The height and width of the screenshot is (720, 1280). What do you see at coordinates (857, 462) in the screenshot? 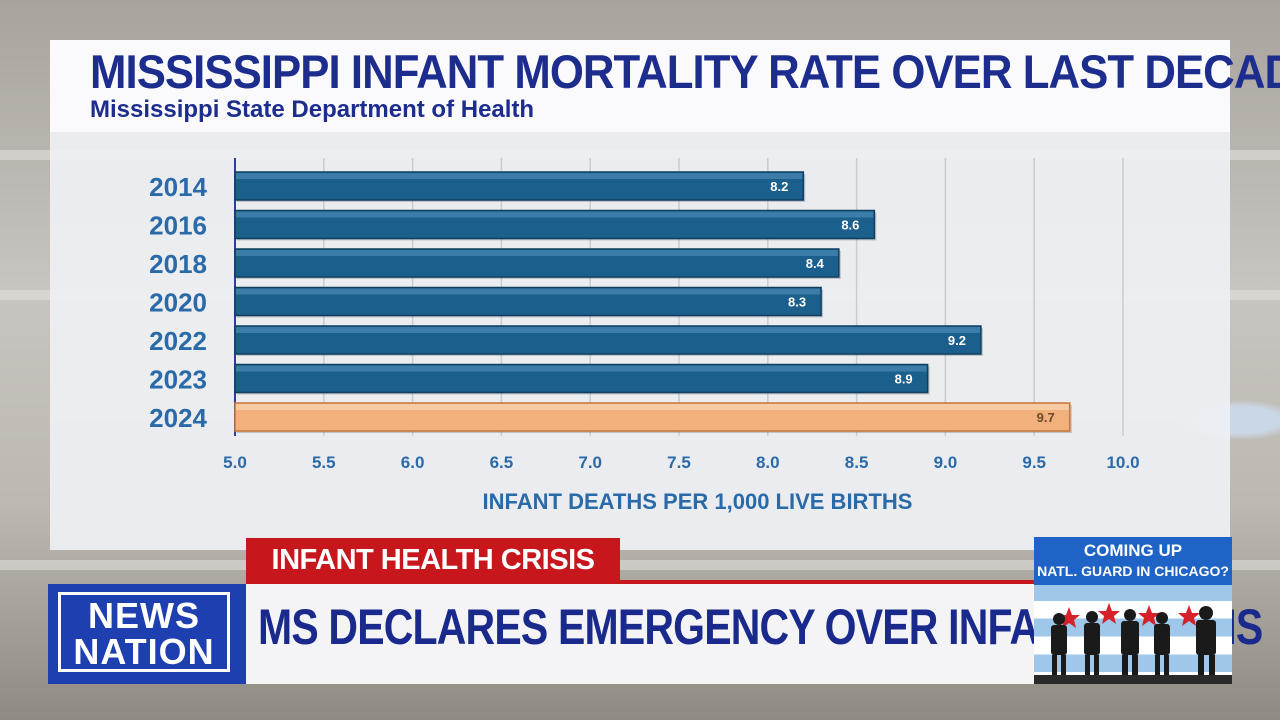
I see `x-tick-label: 8.5` at bounding box center [857, 462].